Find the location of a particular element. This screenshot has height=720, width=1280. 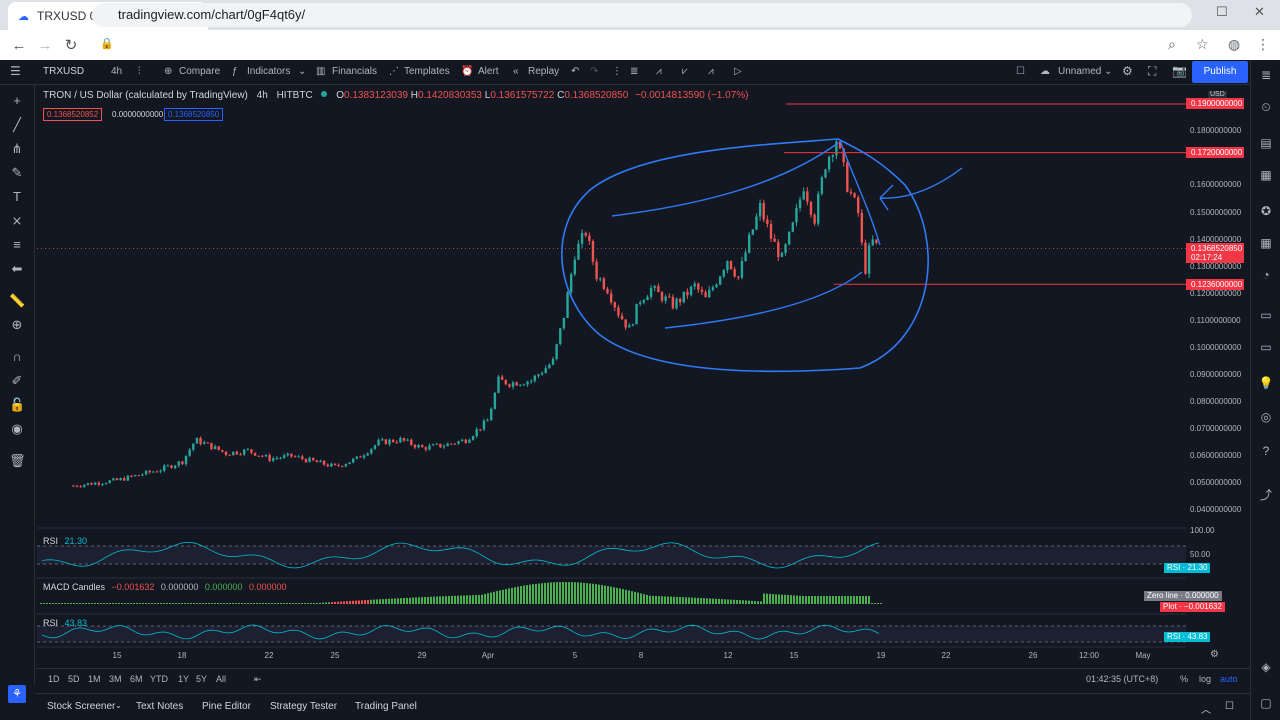

fullscreen-icon: ⛶ is located at coordinates (1152, 71).